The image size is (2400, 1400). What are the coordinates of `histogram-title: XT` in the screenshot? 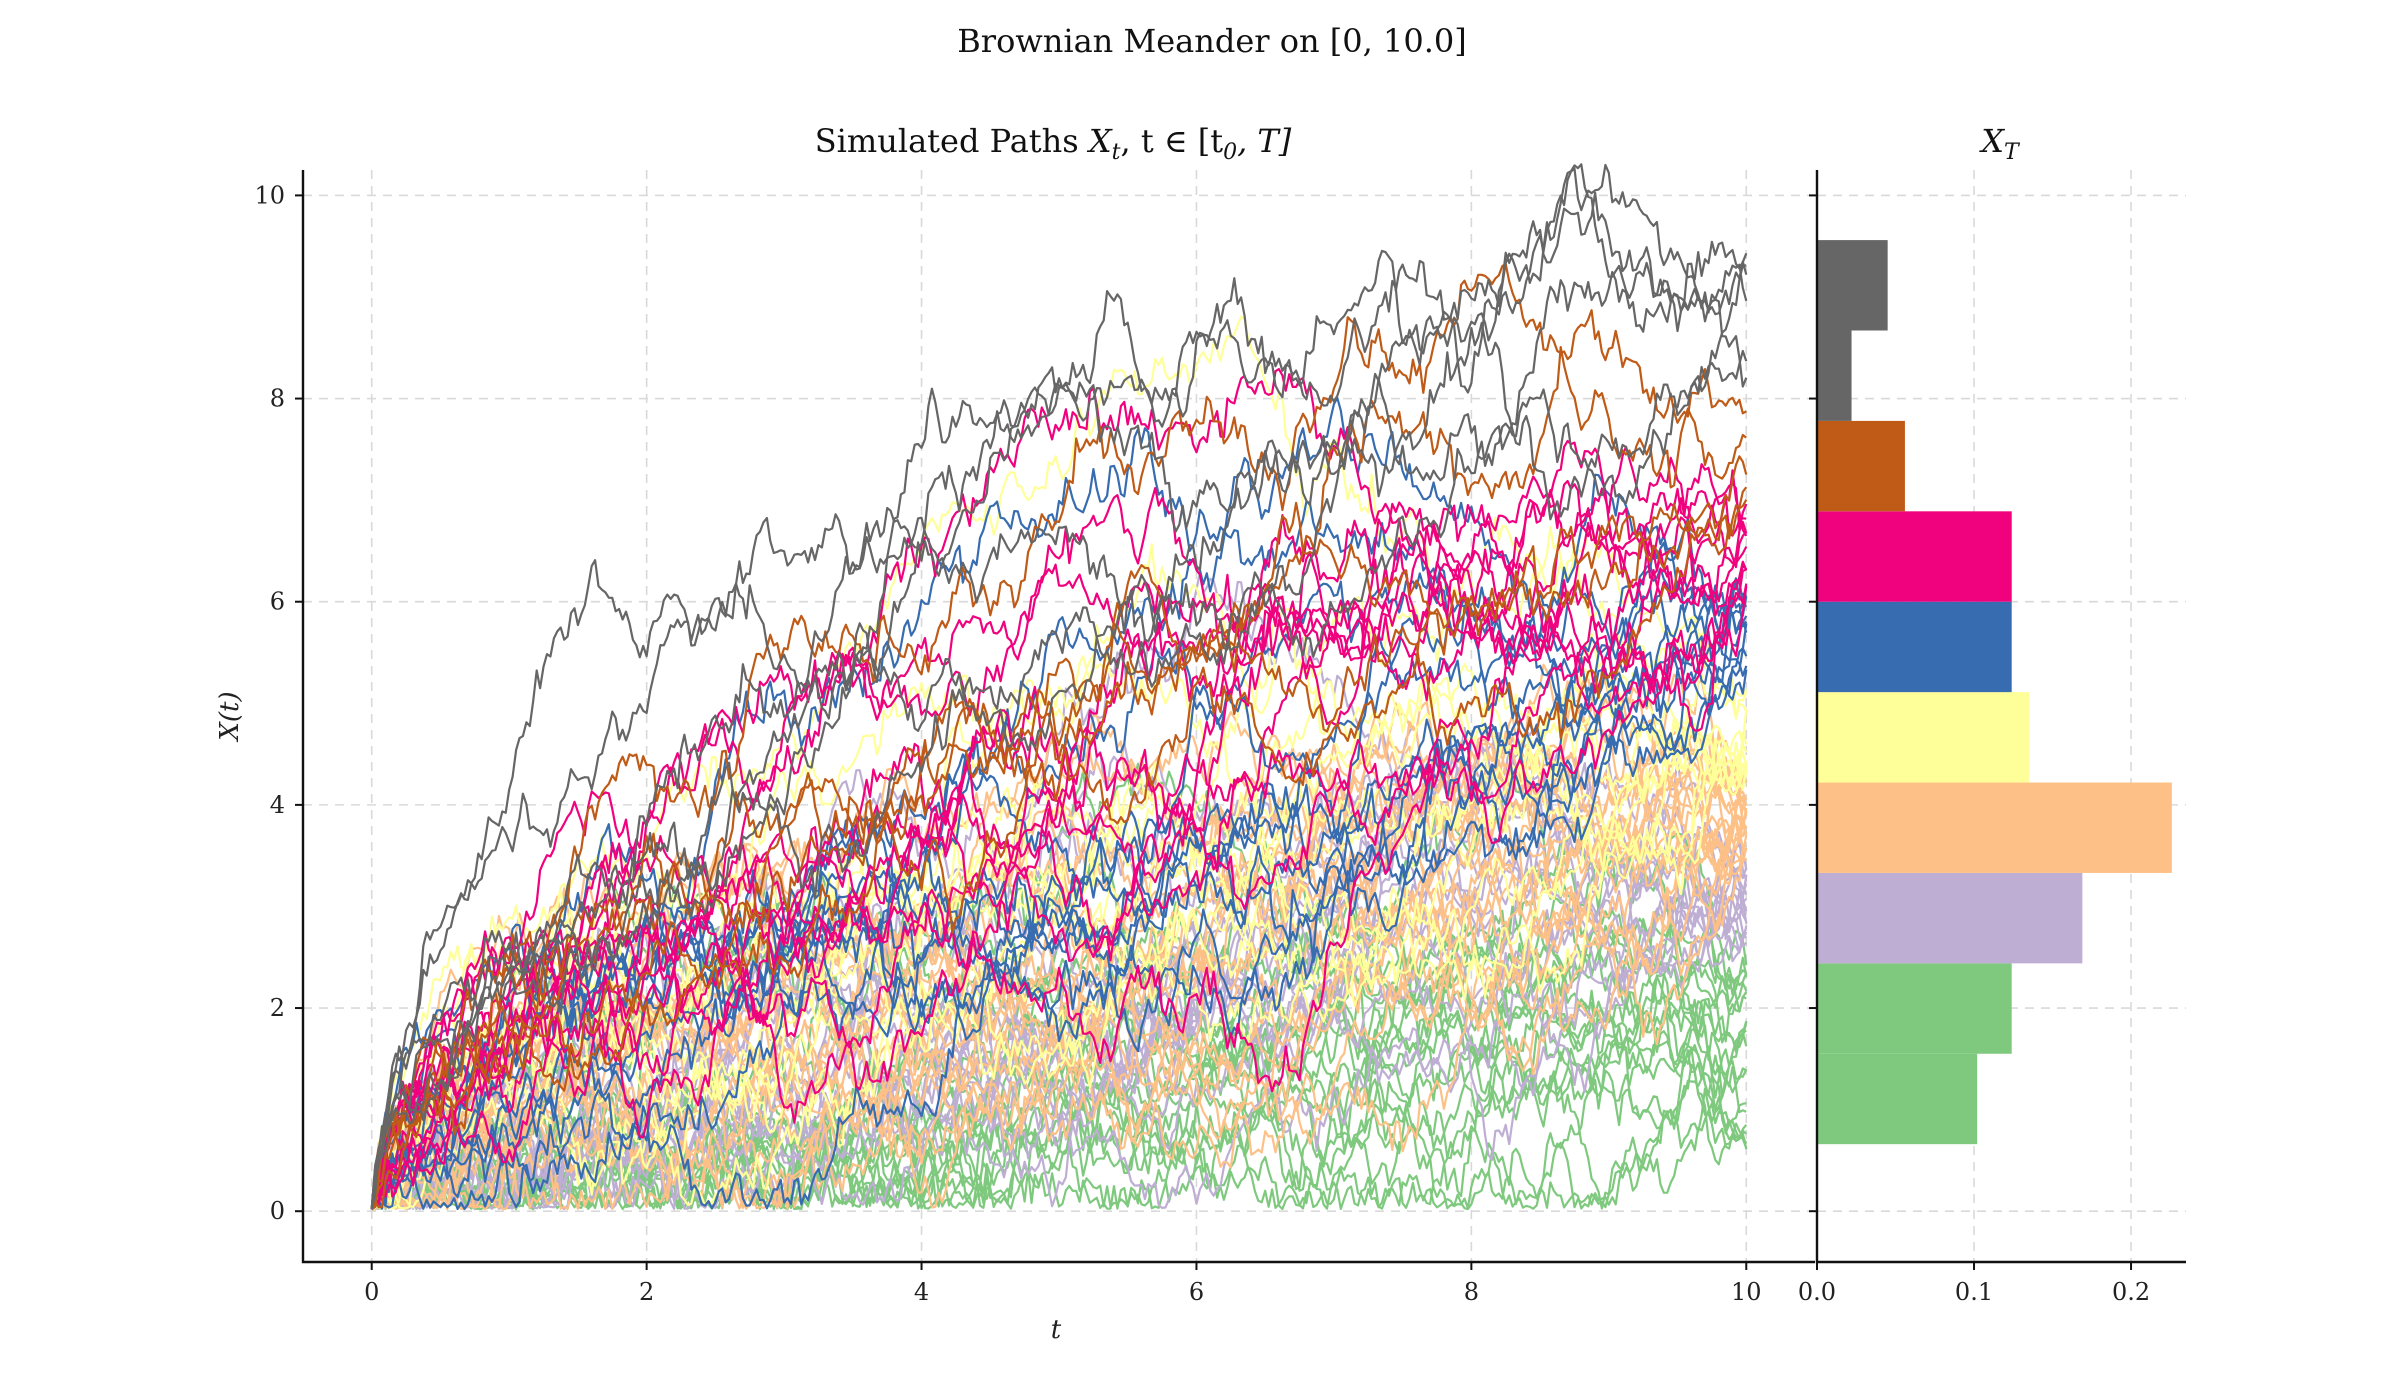 It's located at (1999, 143).